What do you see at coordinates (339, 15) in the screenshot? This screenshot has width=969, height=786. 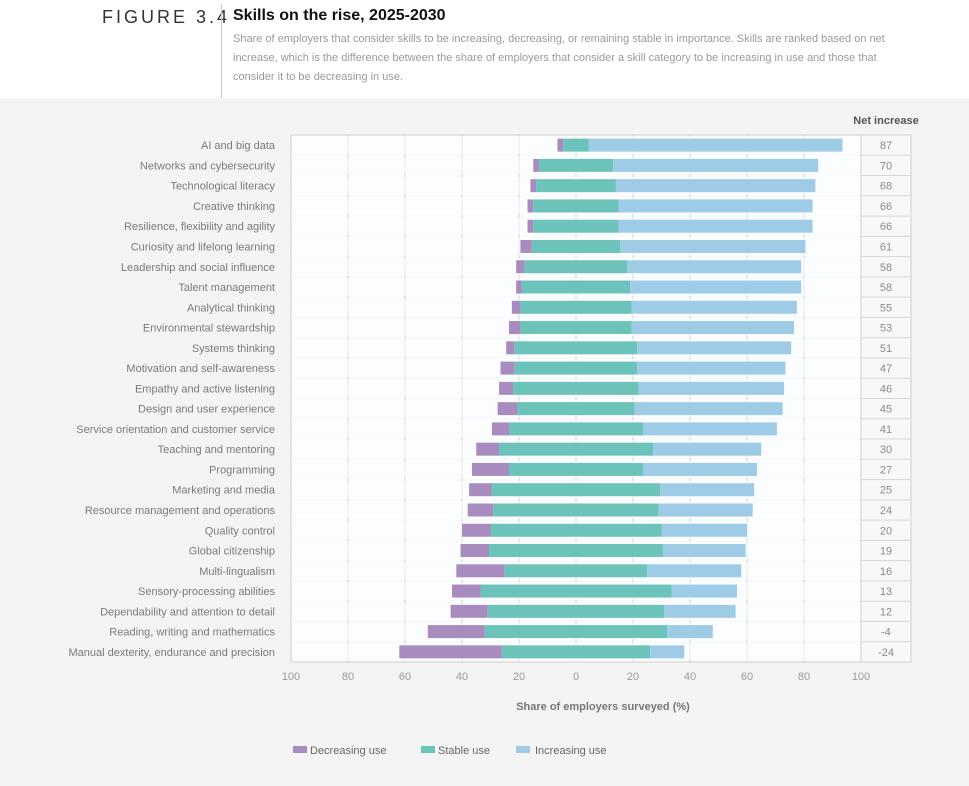 I see `figure-title: Skills on the rise, 2025-2030` at bounding box center [339, 15].